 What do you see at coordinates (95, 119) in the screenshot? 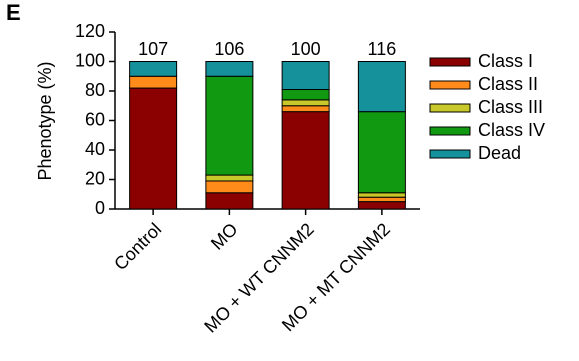
I see `y-tick-label: 60` at bounding box center [95, 119].